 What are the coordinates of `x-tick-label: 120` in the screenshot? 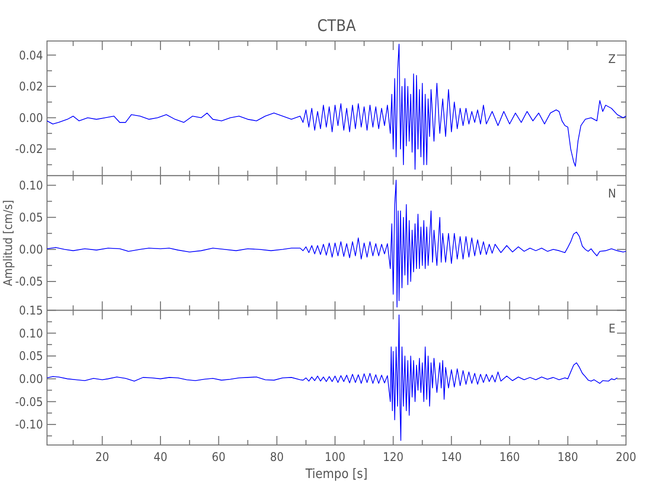 It's located at (393, 457).